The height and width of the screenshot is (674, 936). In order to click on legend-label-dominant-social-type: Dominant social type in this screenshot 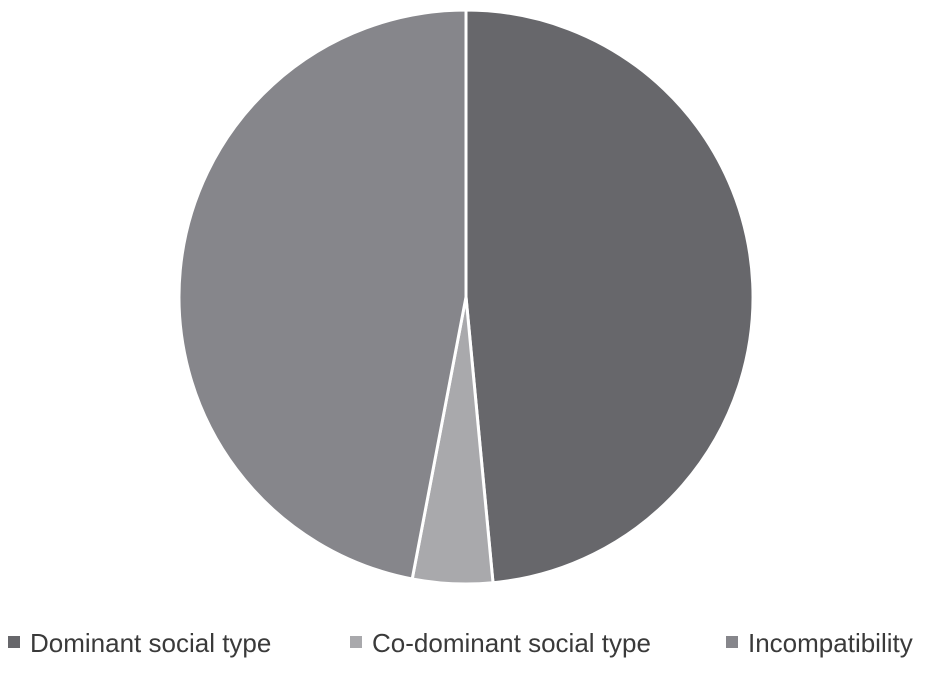, I will do `click(150, 643)`.